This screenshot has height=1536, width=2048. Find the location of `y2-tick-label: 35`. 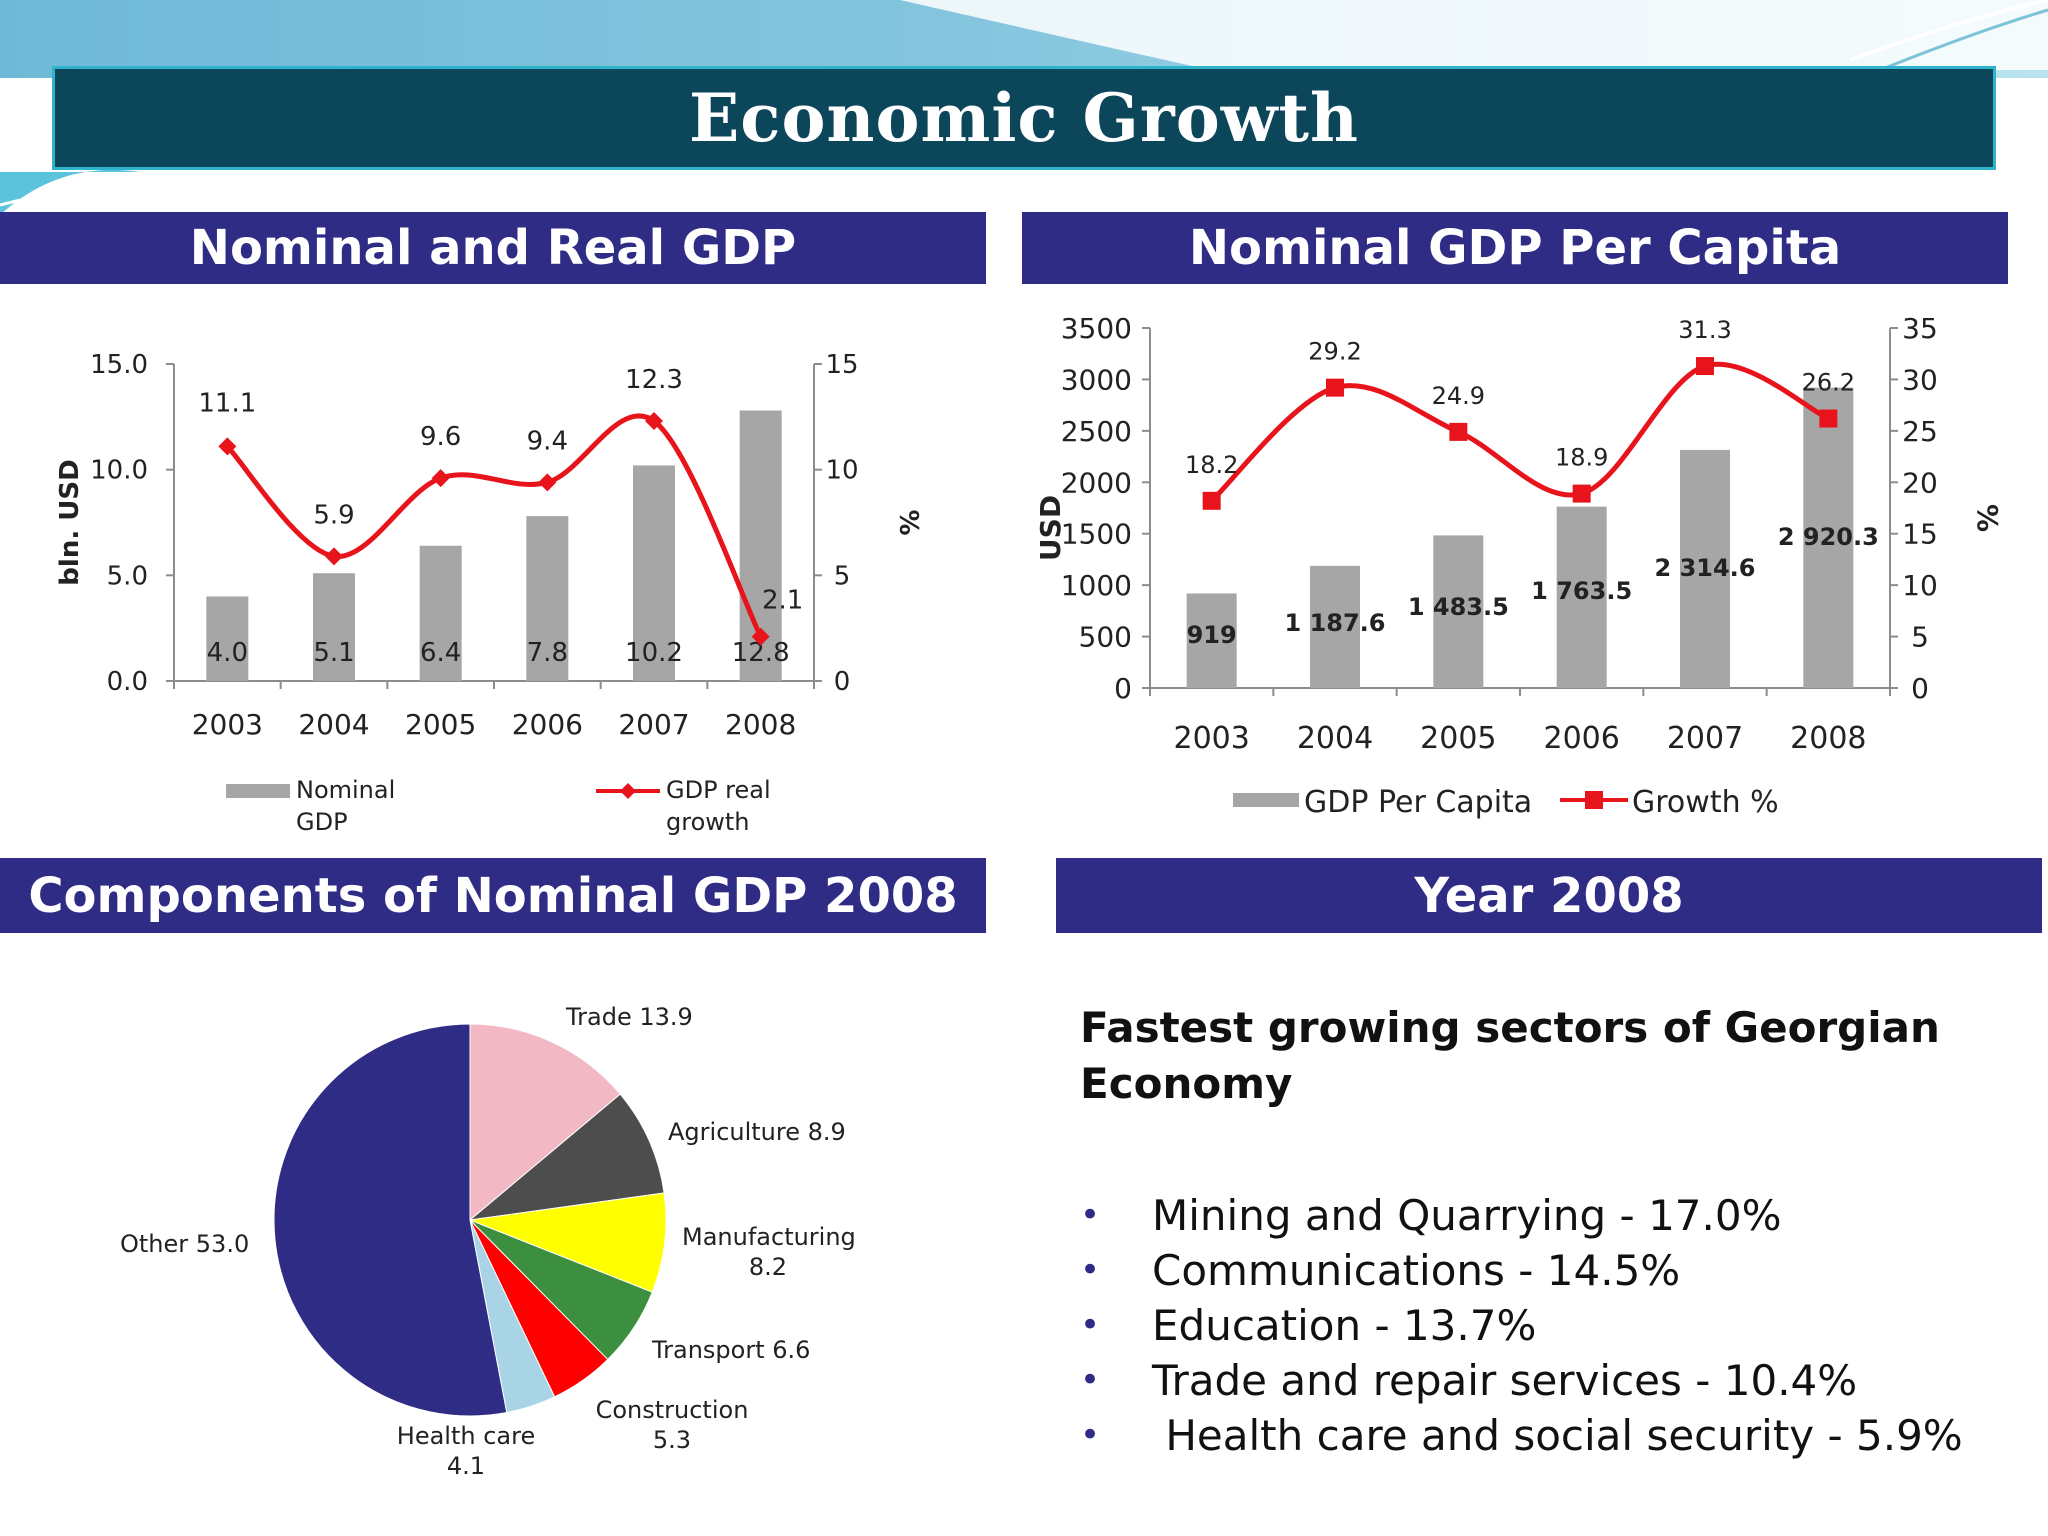

y2-tick-label: 35 is located at coordinates (1920, 328).